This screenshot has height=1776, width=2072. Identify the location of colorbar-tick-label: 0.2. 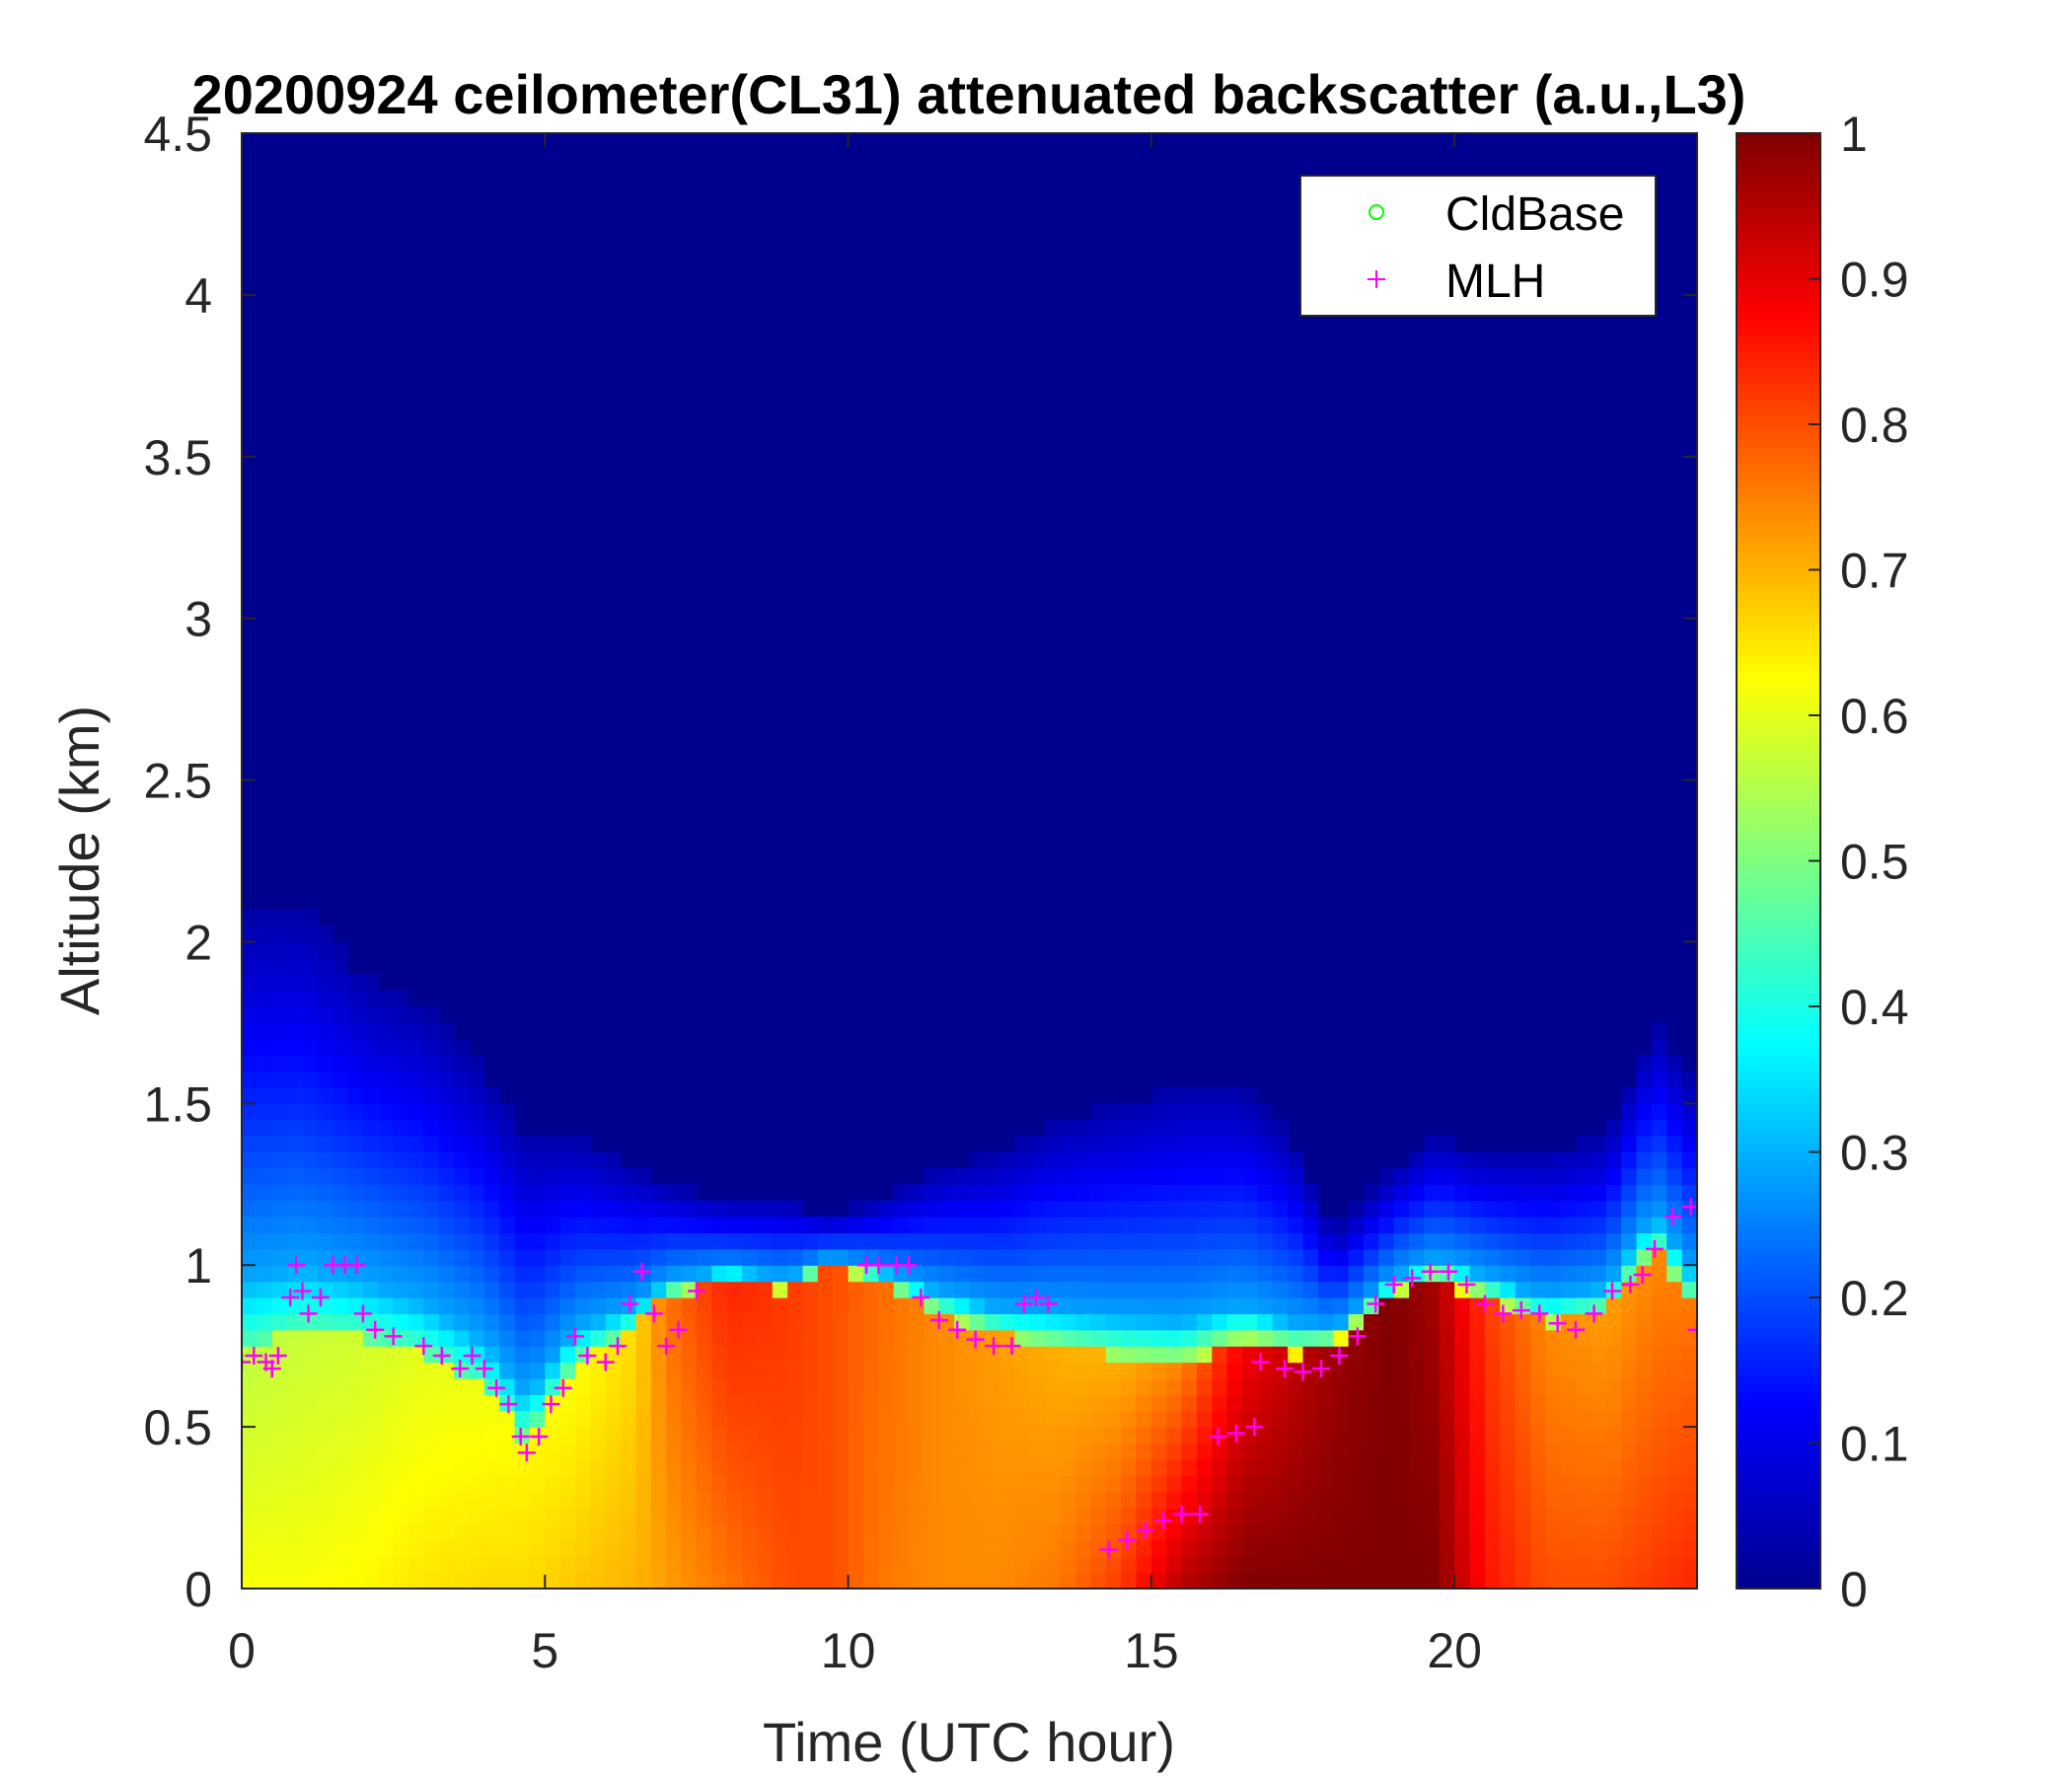
(1875, 1299).